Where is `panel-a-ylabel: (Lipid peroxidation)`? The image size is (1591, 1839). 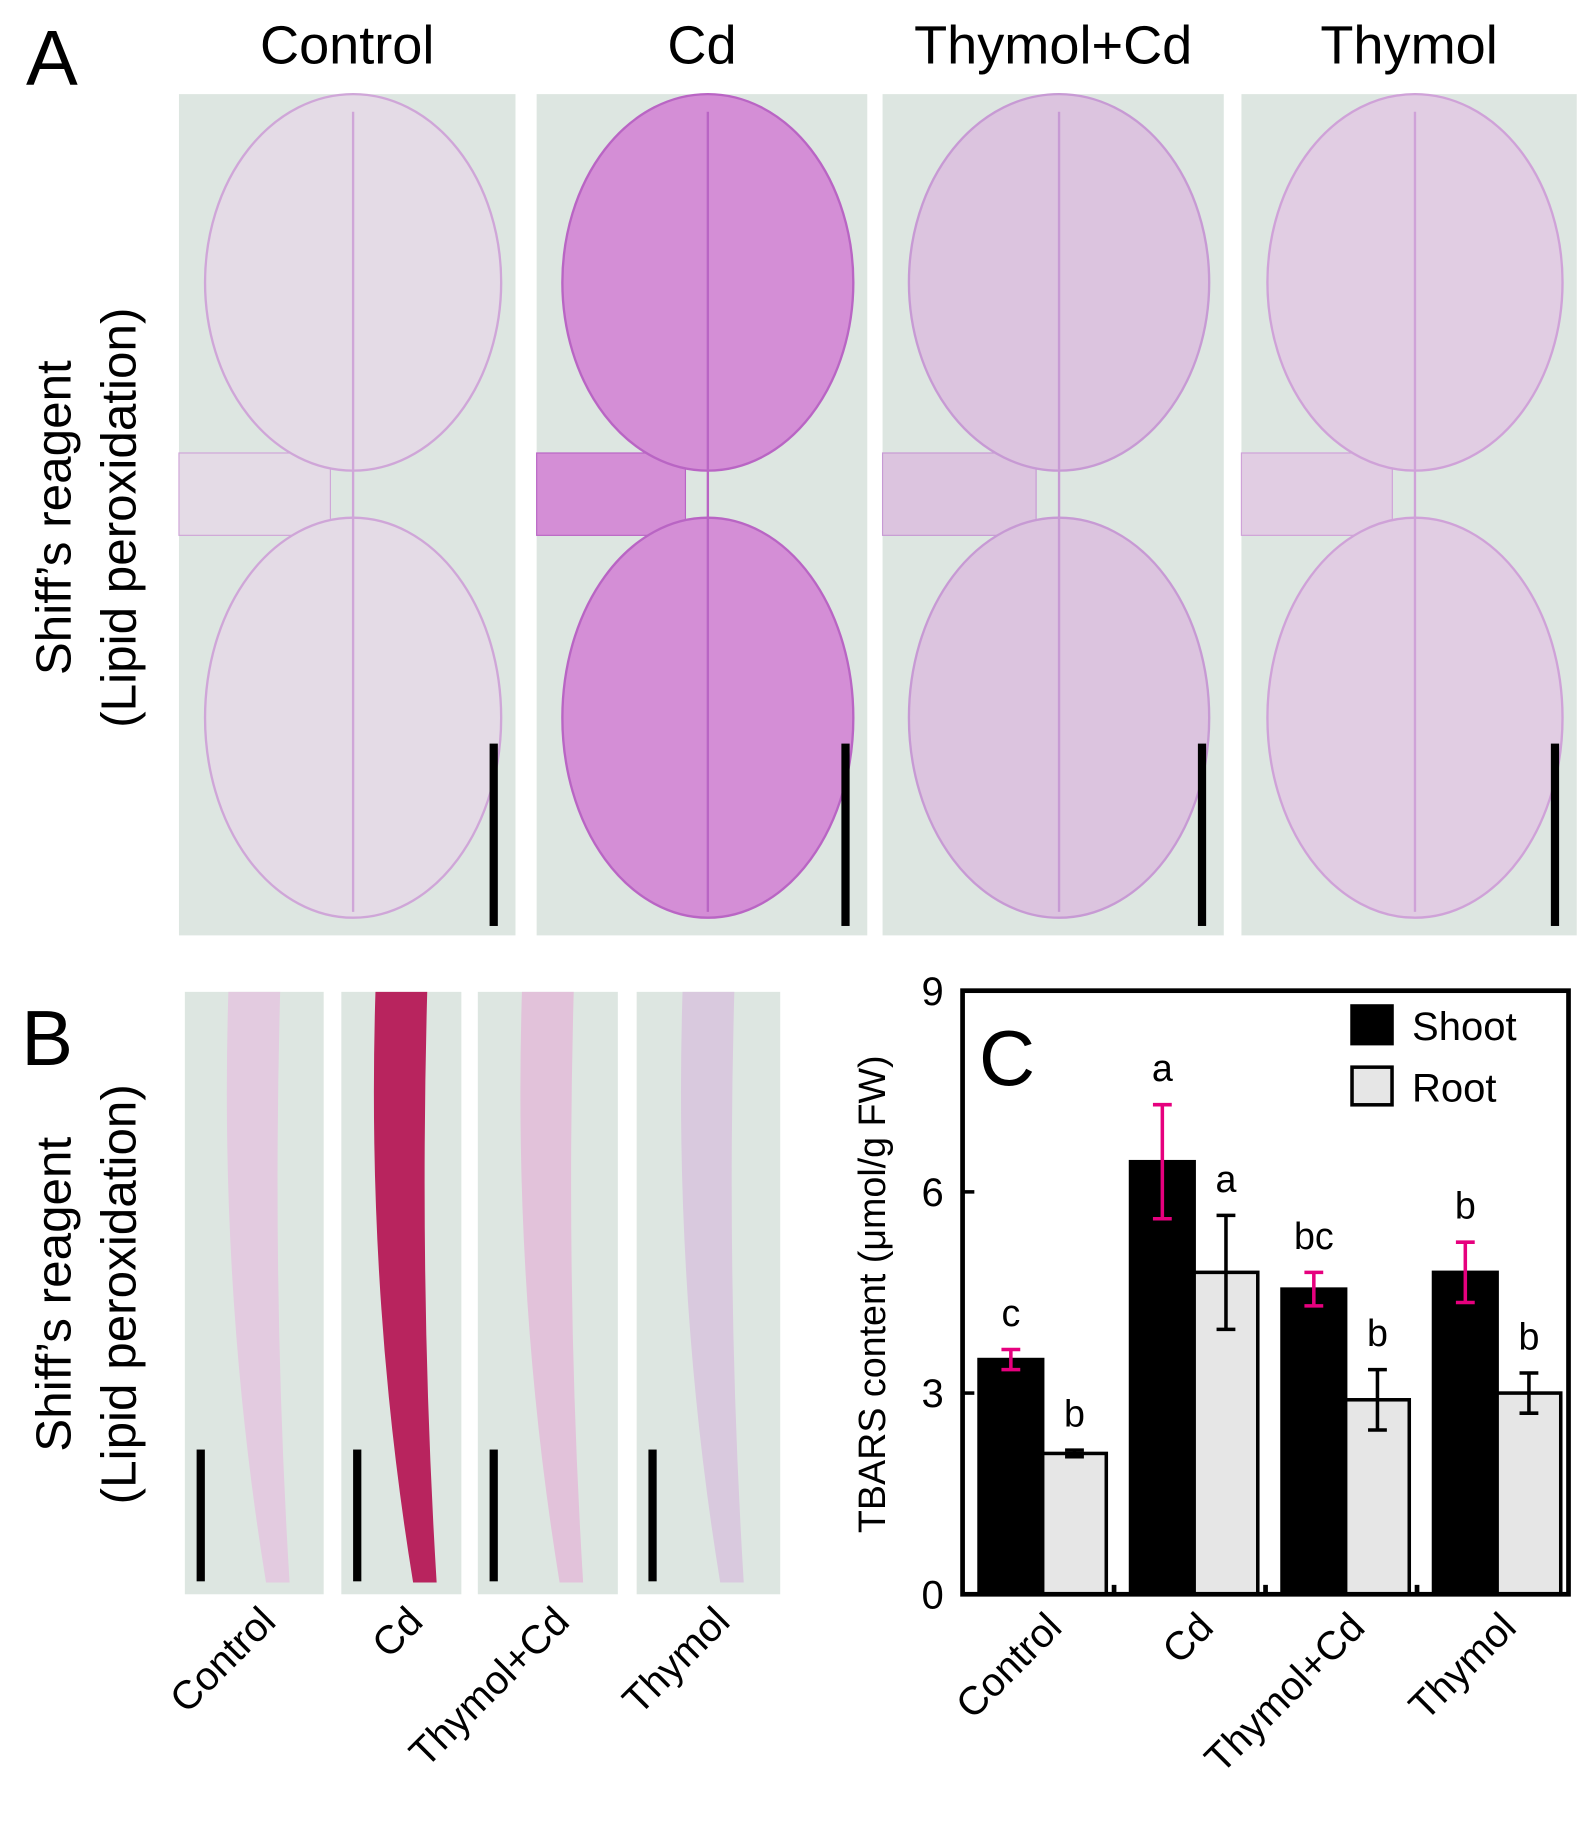 panel-a-ylabel: (Lipid peroxidation) is located at coordinates (118, 518).